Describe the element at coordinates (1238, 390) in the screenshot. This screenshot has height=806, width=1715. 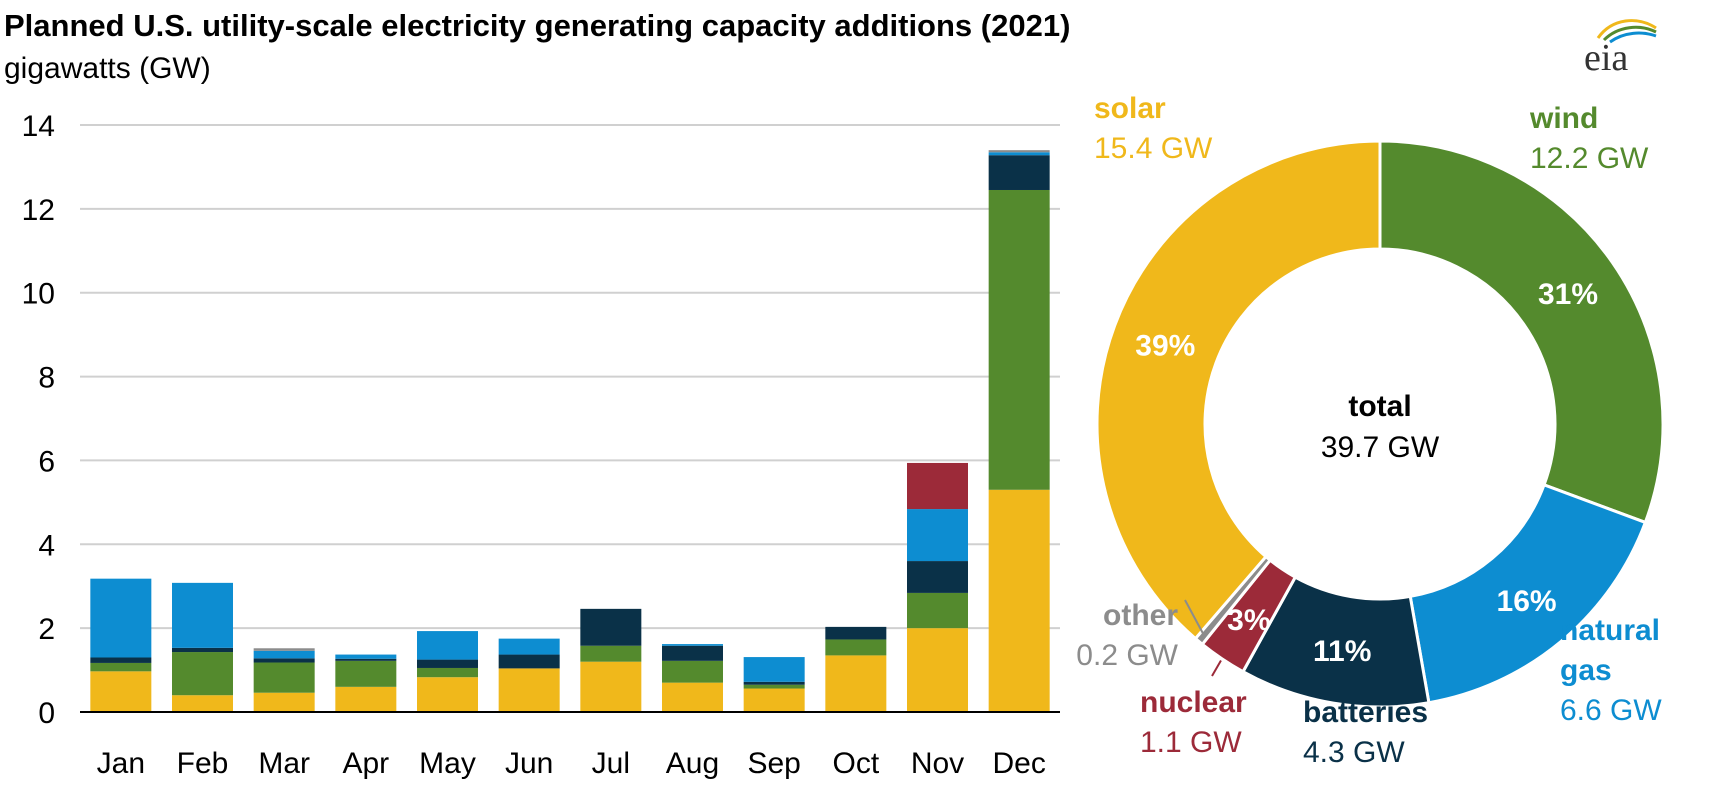
I see `donut-slice-solar` at that location.